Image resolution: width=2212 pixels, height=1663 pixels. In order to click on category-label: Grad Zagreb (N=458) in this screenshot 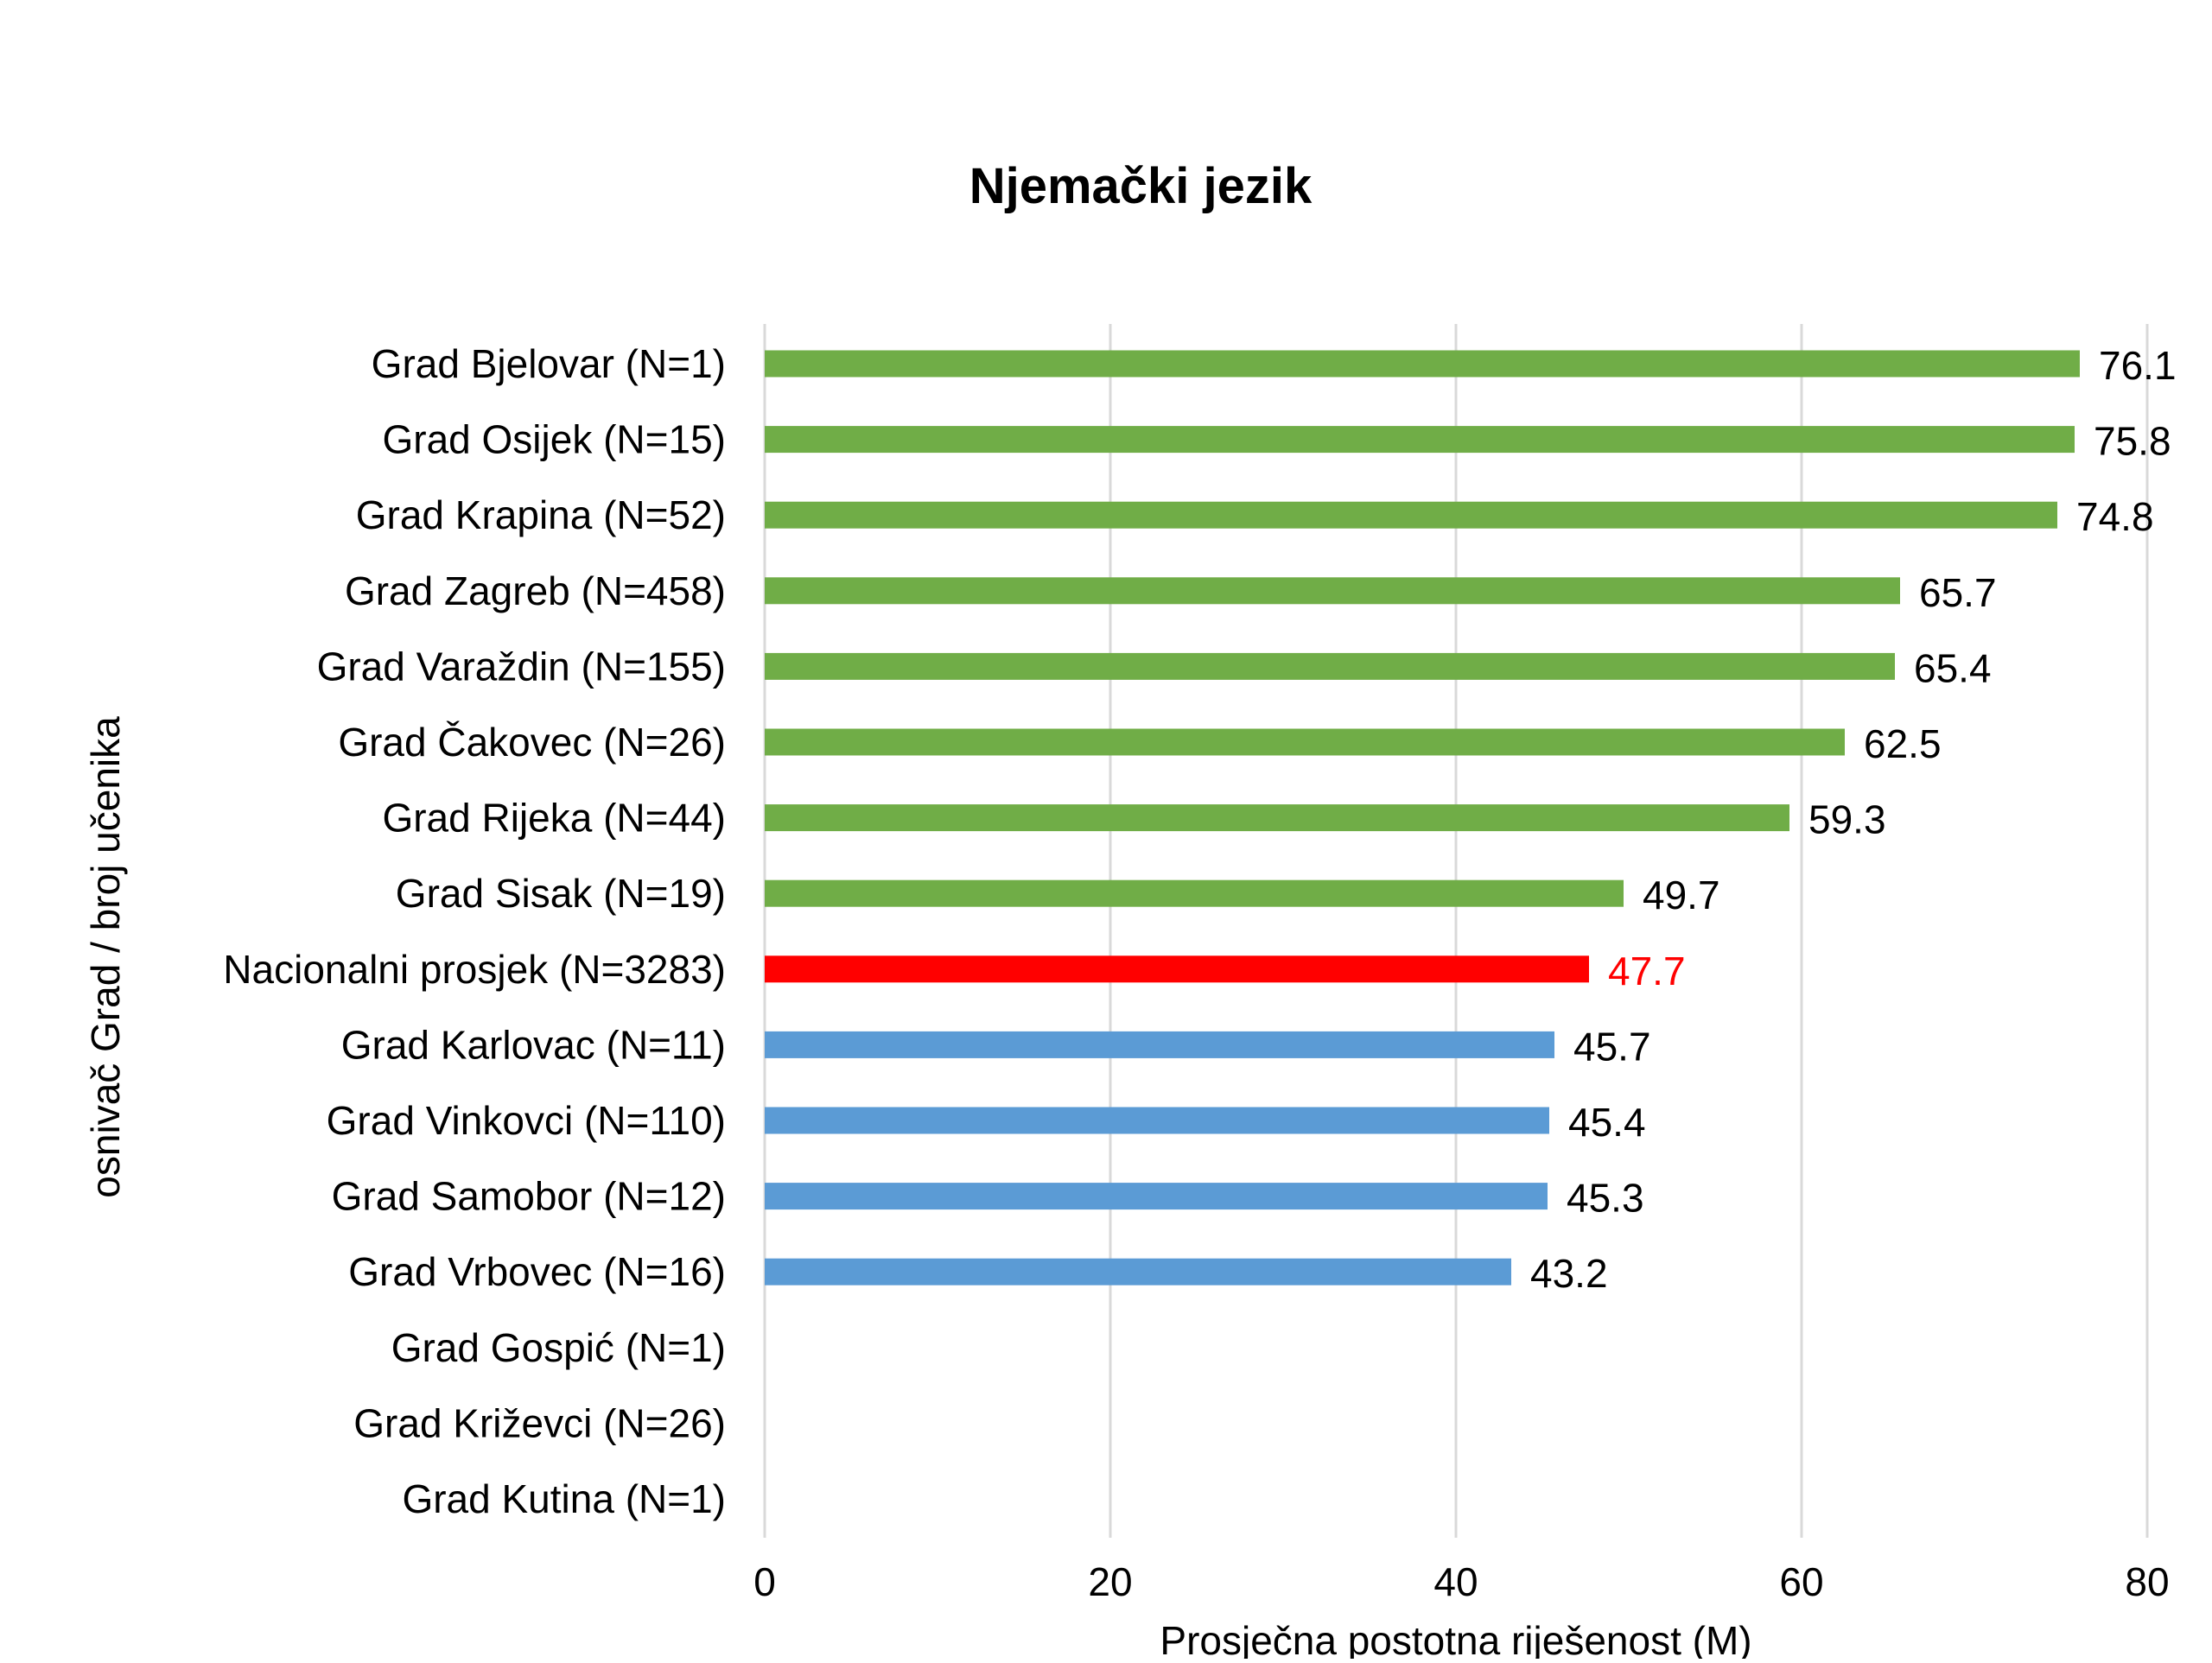, I will do `click(535, 590)`.